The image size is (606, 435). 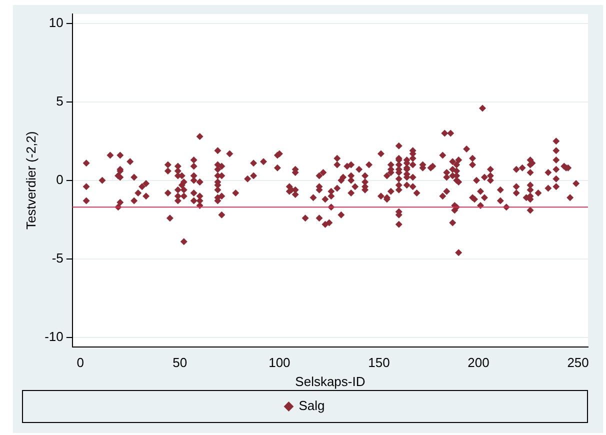 What do you see at coordinates (60, 100) in the screenshot?
I see `y-tick-label: 5` at bounding box center [60, 100].